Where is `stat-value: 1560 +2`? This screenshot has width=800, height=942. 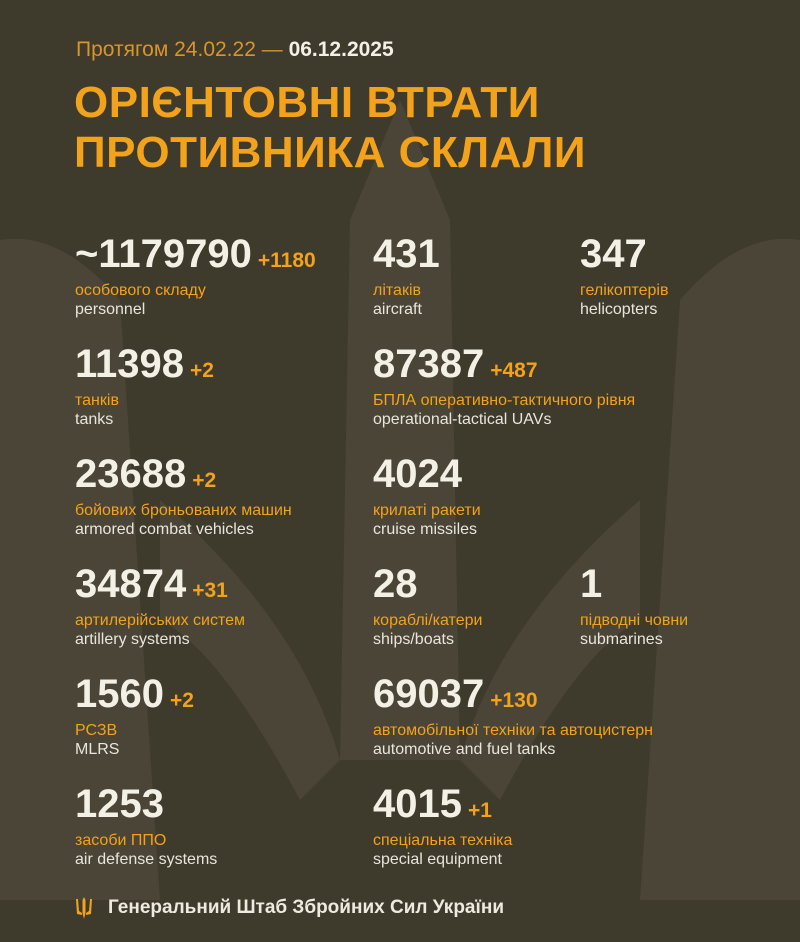 stat-value: 1560 +2 is located at coordinates (134, 697).